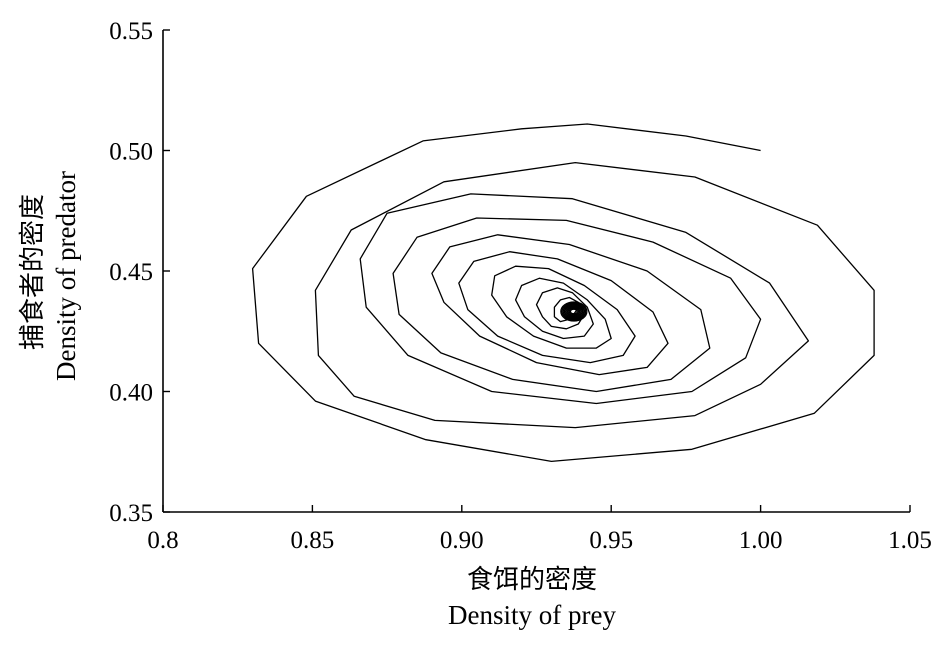 This screenshot has height=650, width=945. I want to click on x-tick-label: 1.00, so click(761, 540).